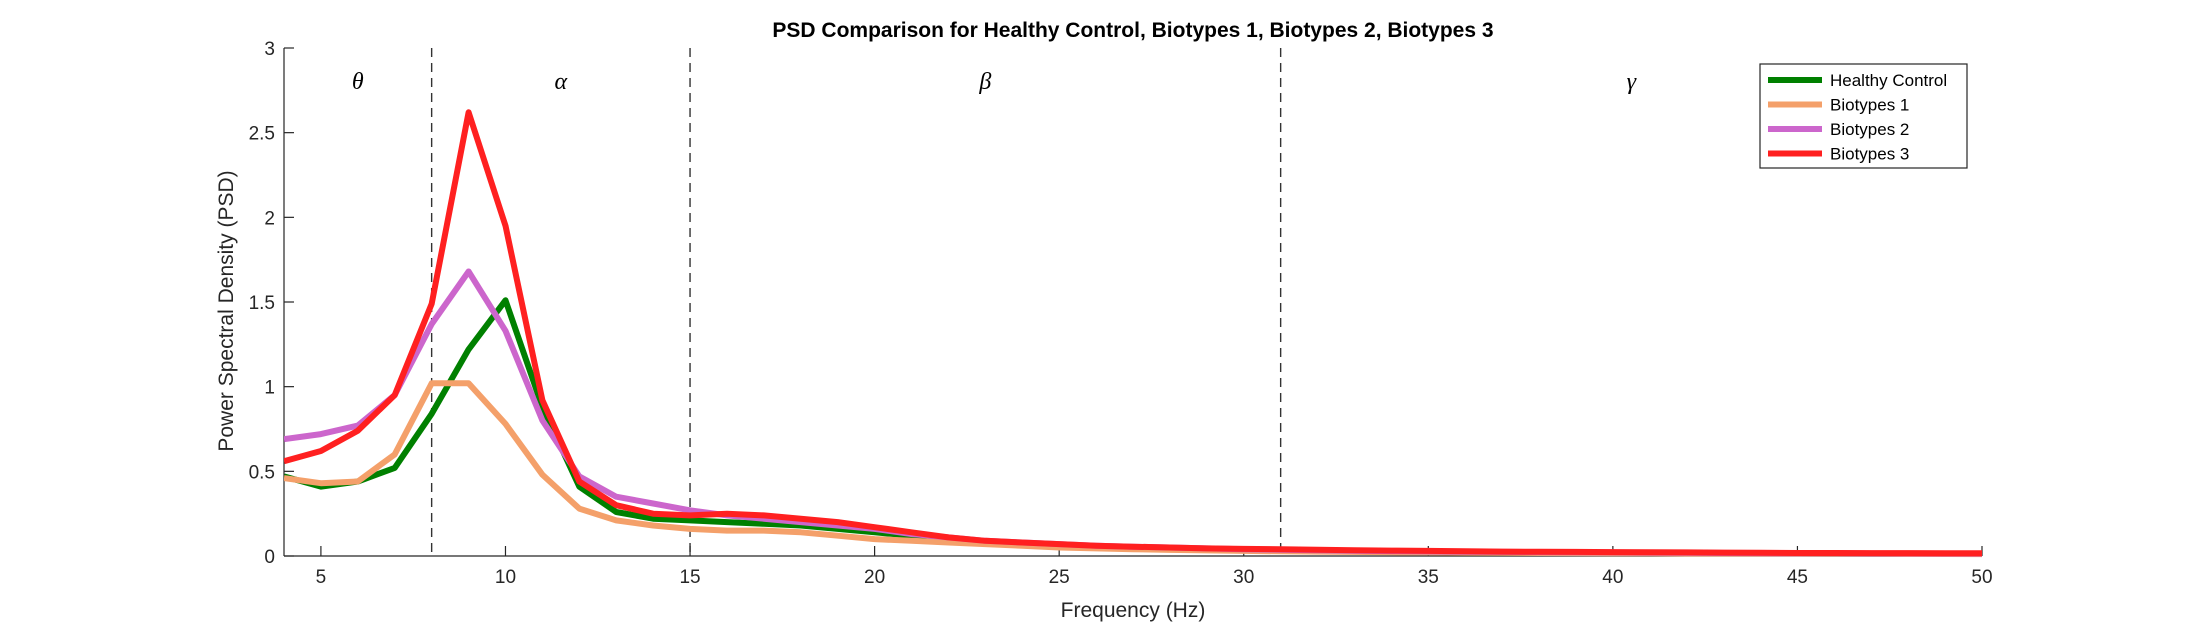  What do you see at coordinates (321, 577) in the screenshot?
I see `x-tick-label: 5` at bounding box center [321, 577].